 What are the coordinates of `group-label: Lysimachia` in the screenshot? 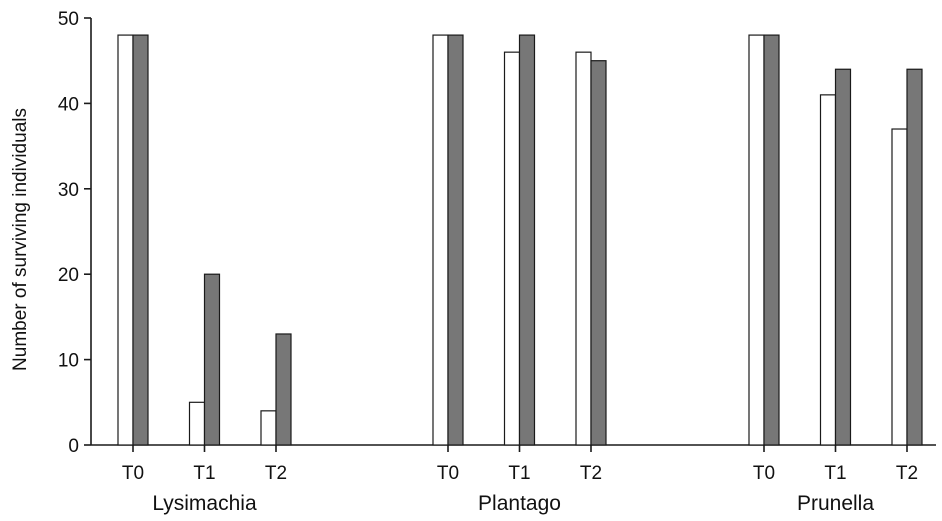 It's located at (204, 503).